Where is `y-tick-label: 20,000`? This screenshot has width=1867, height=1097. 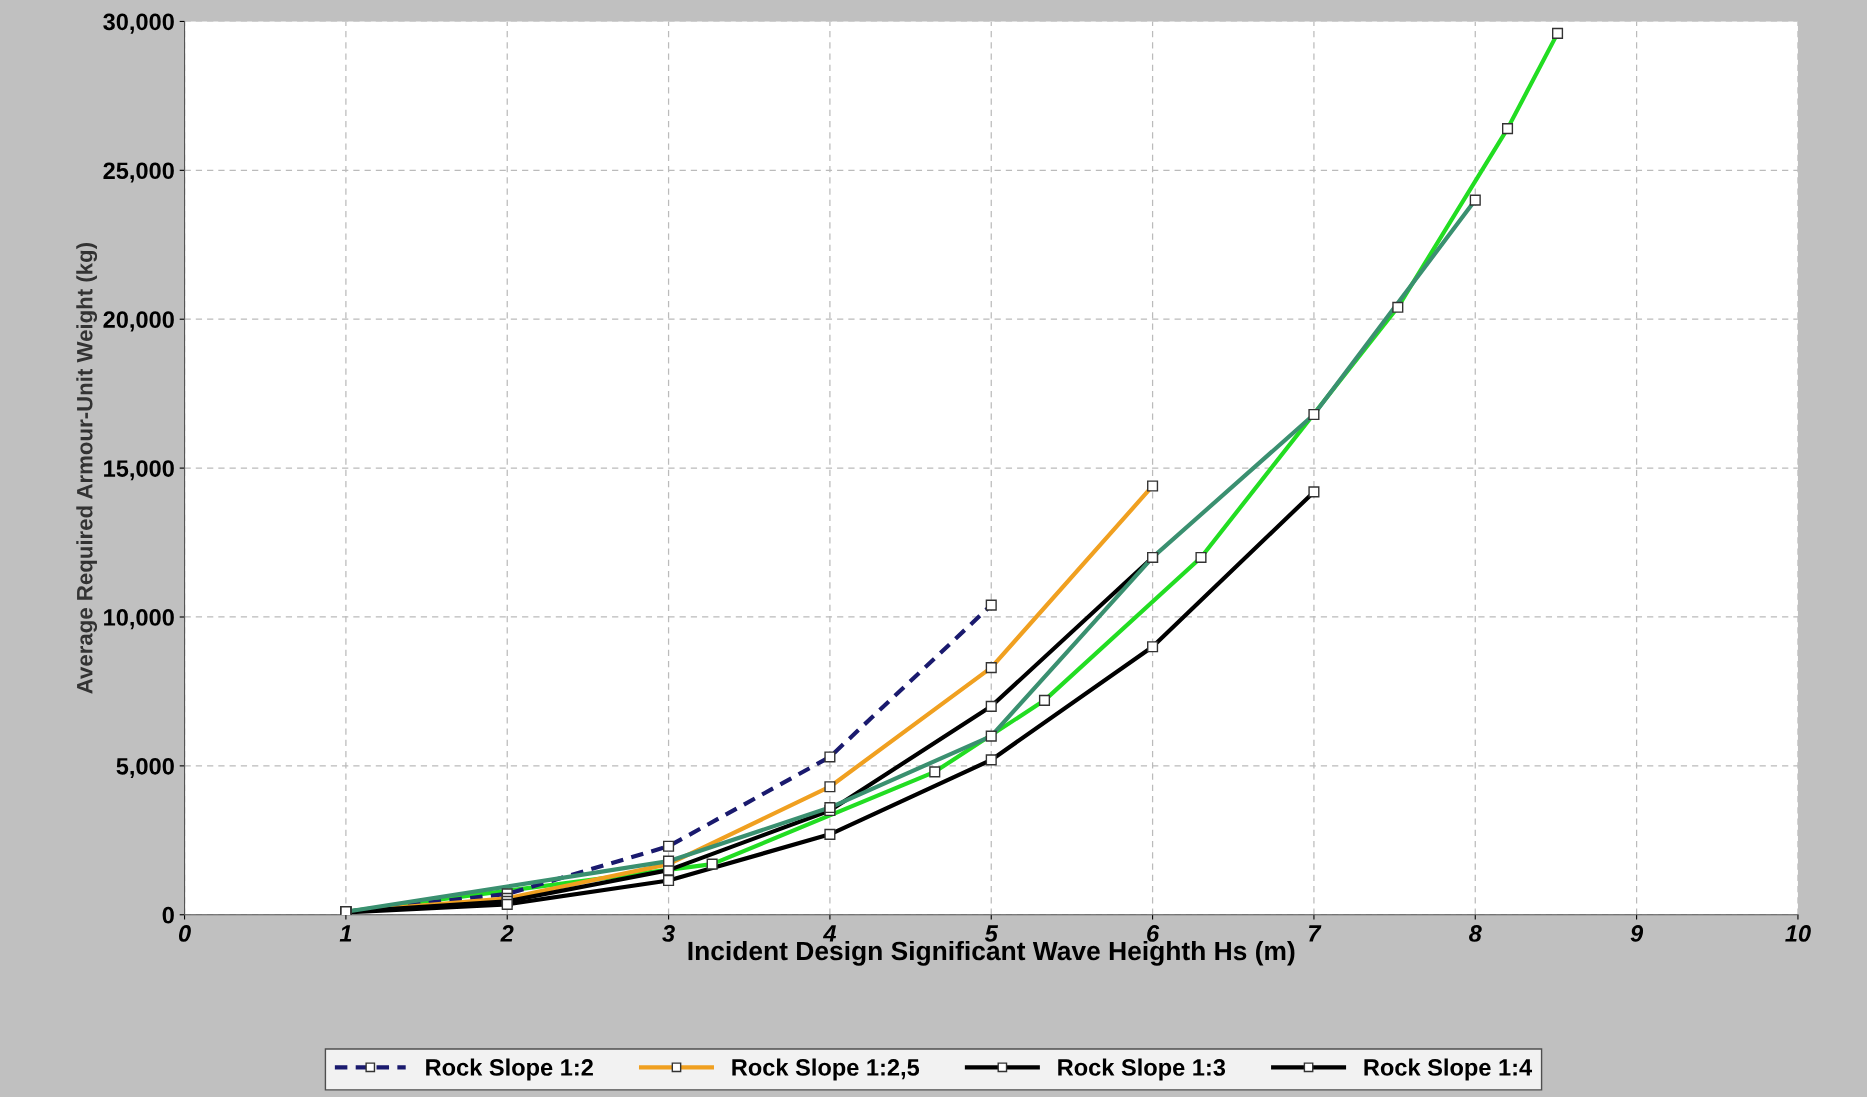 y-tick-label: 20,000 is located at coordinates (138, 321).